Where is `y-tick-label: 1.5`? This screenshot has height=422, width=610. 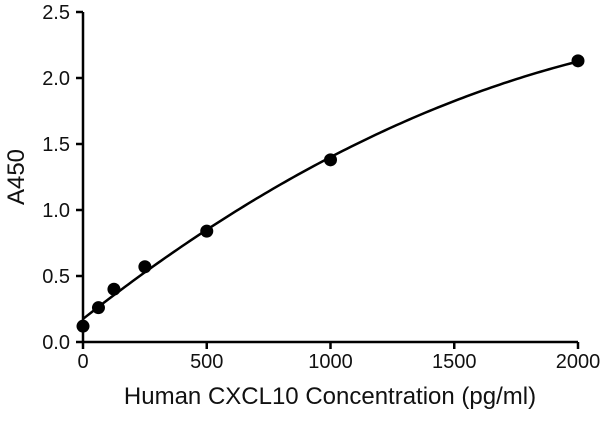 y-tick-label: 1.5 is located at coordinates (56, 145).